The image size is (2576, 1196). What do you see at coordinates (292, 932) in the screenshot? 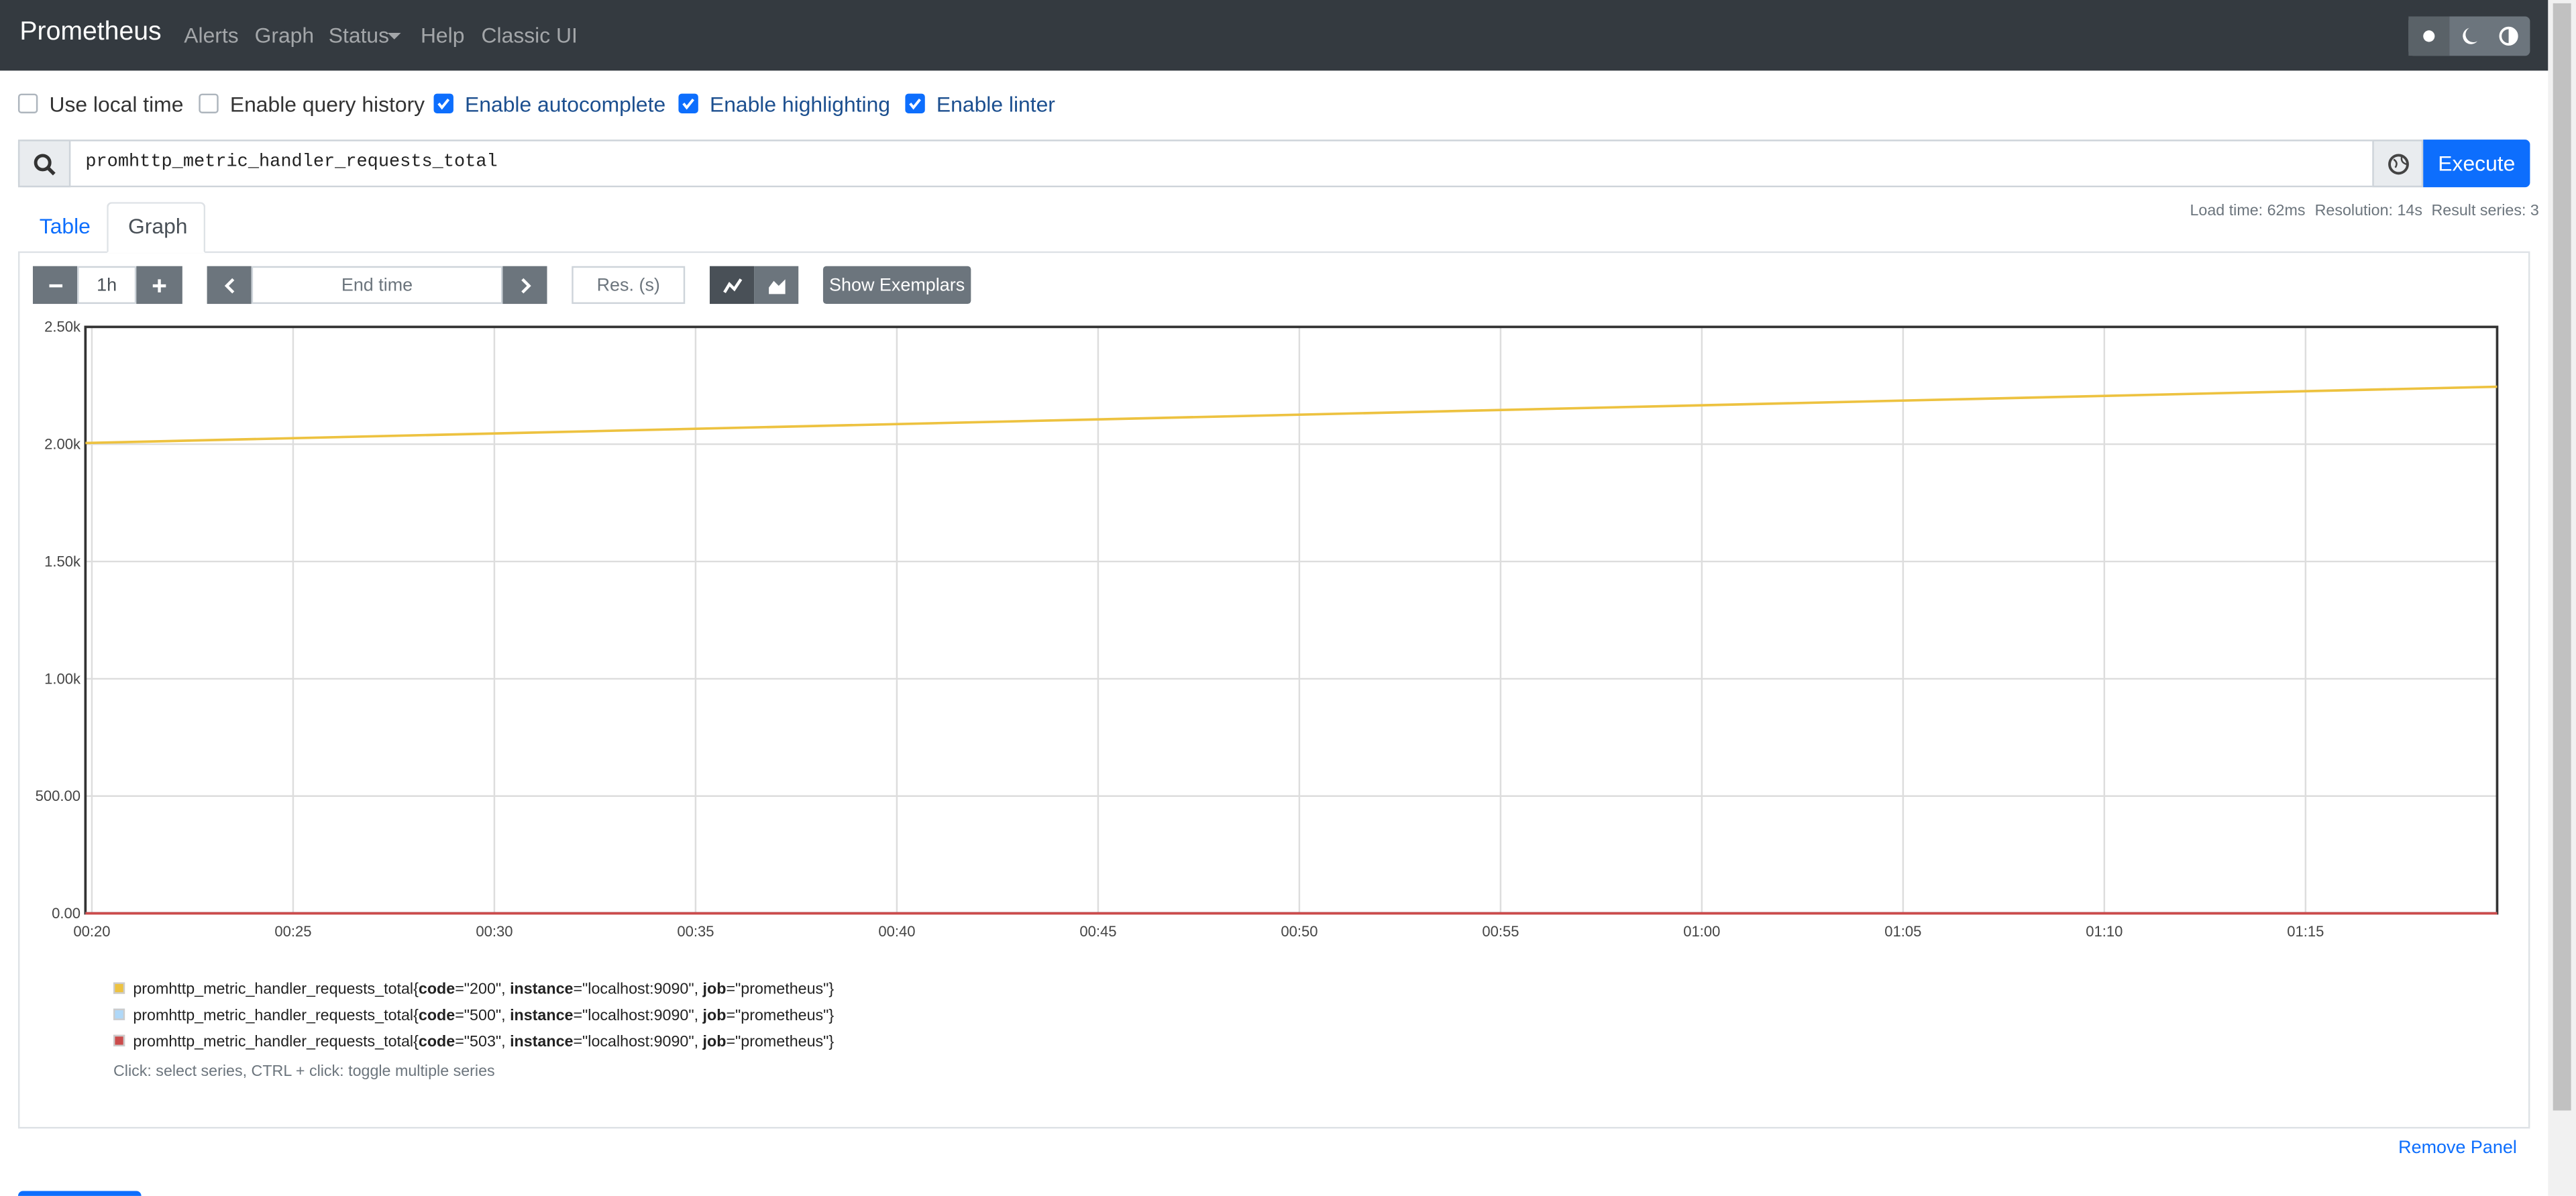
I see `x-tick-label: 00:25` at bounding box center [292, 932].